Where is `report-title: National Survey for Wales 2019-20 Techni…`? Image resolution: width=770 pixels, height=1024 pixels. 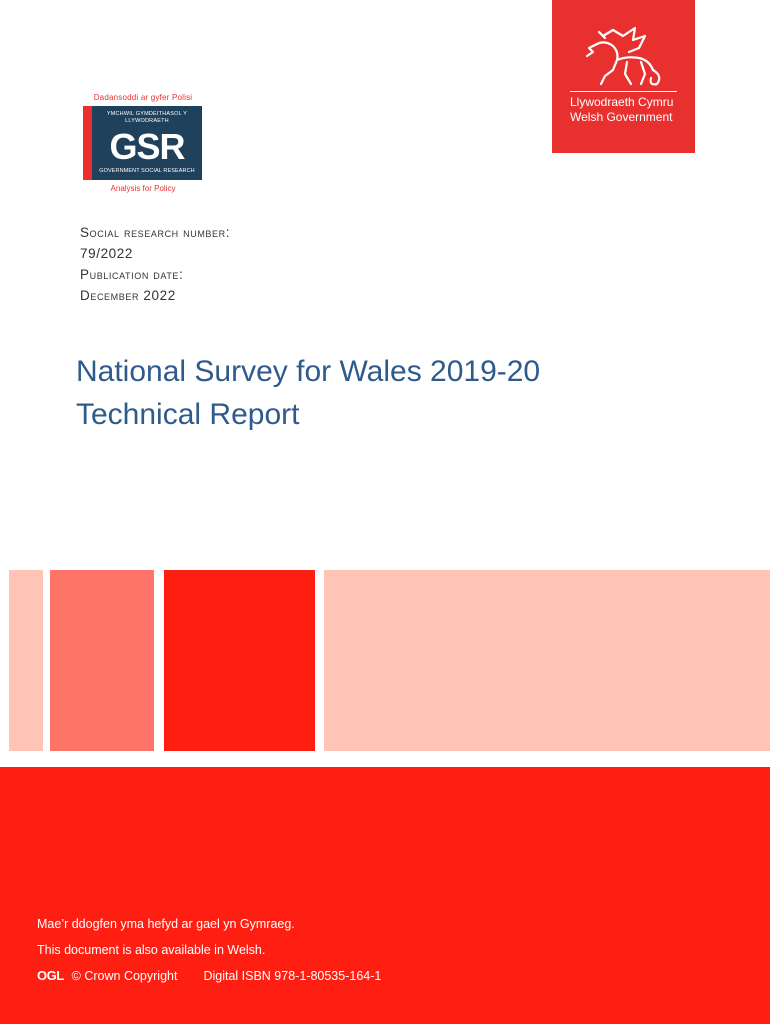
report-title: National Survey for Wales 2019-20 Techni… is located at coordinates (376, 393).